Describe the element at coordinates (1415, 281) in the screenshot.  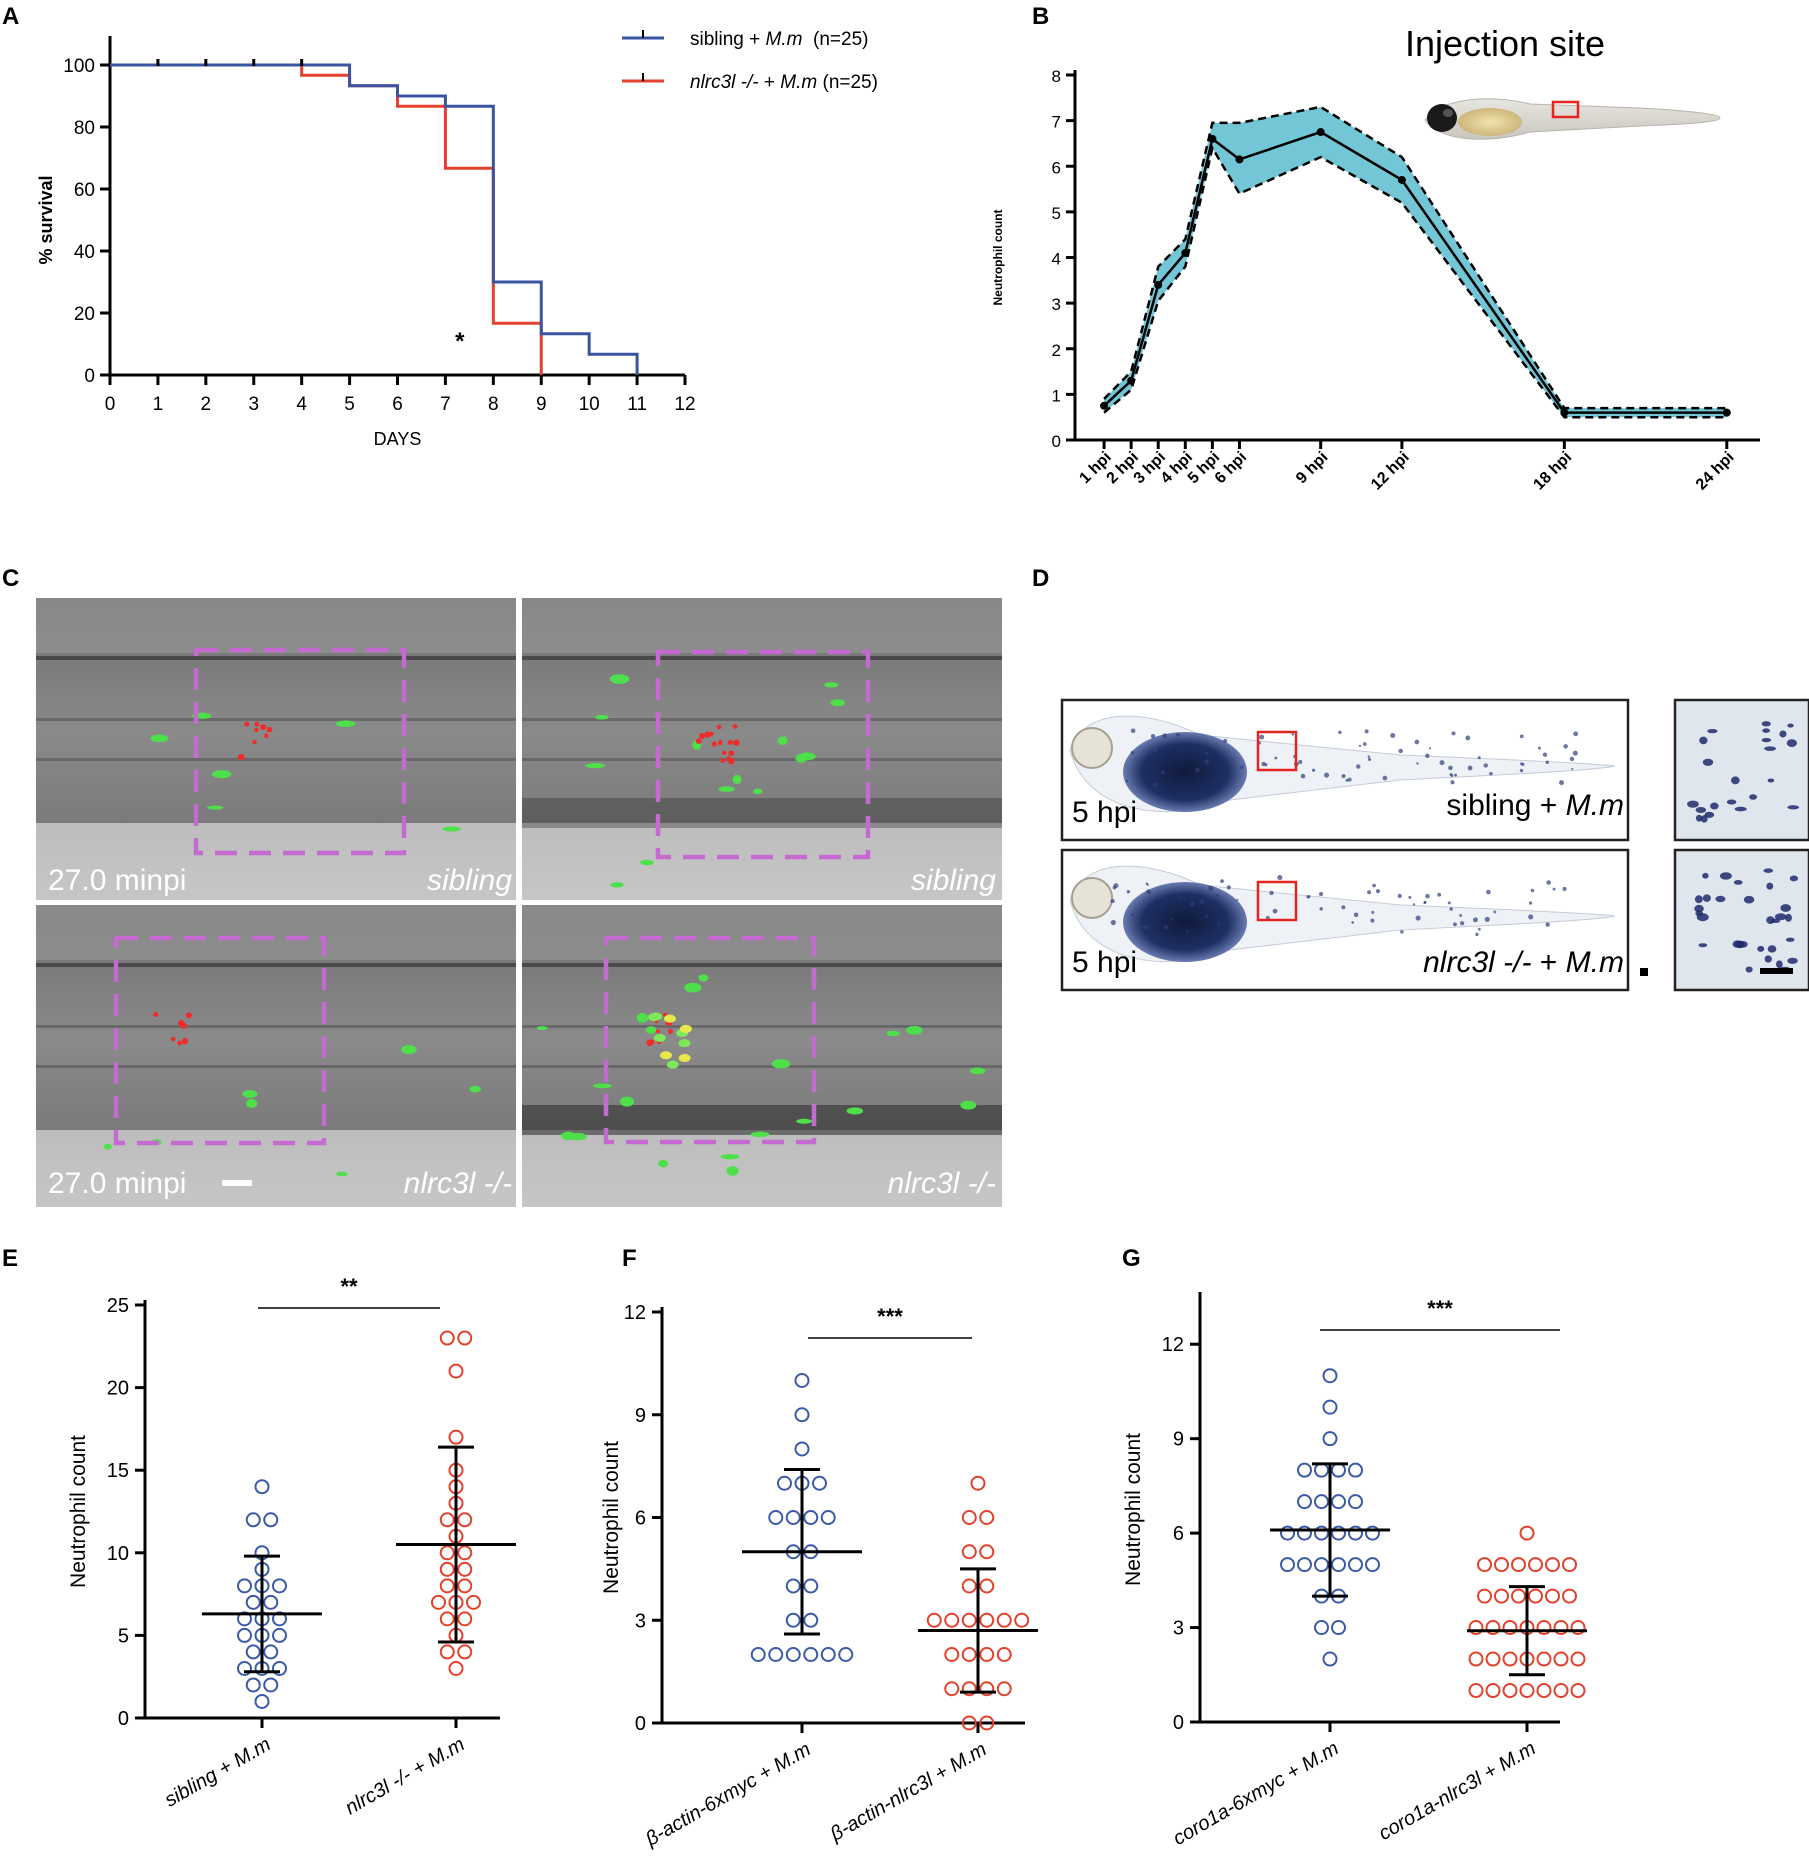
I see `lower-bound-line` at that location.